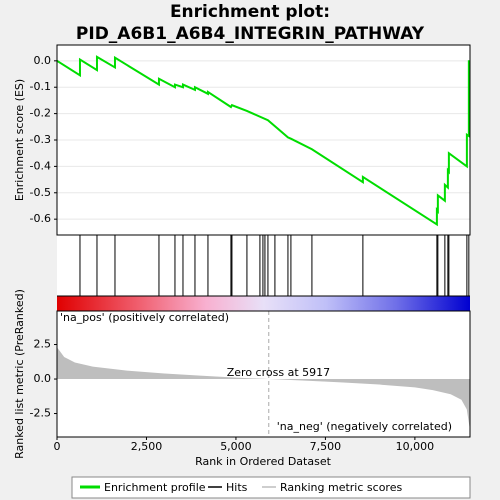  What do you see at coordinates (19, 374) in the screenshot?
I see `y-axis-label: Ranked list metric (PreRanked)` at bounding box center [19, 374].